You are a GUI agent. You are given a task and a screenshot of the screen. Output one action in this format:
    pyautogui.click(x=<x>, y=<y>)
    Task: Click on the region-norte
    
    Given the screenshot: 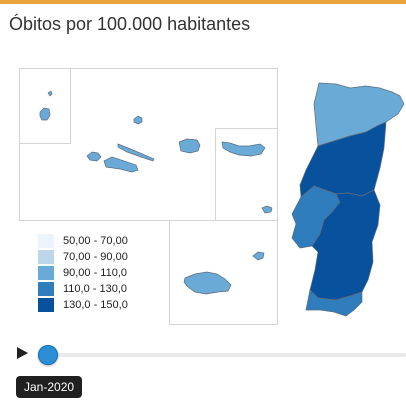 What is the action you would take?
    pyautogui.click(x=359, y=114)
    